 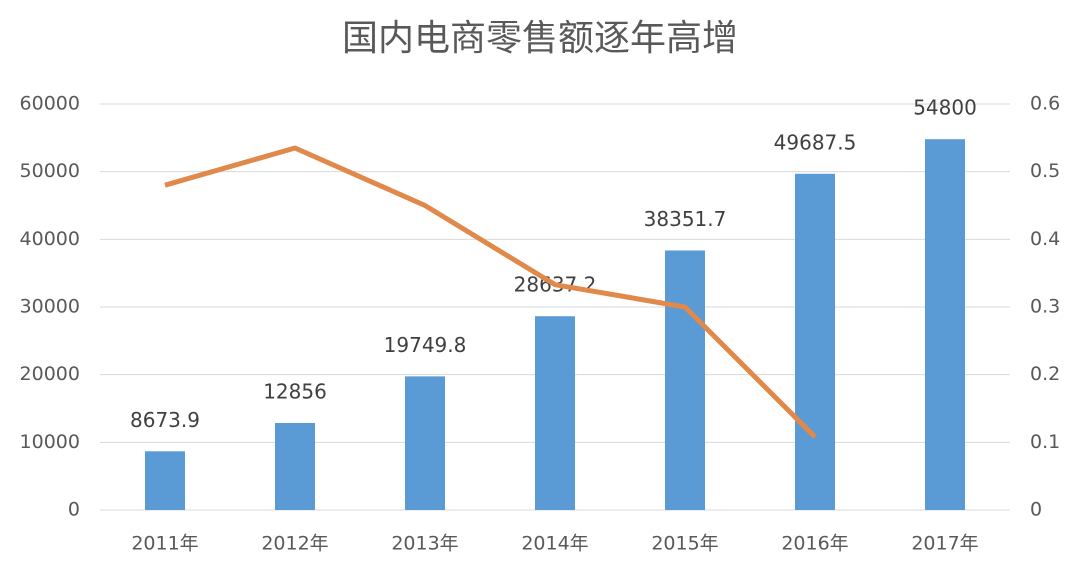 What do you see at coordinates (74, 510) in the screenshot?
I see `y-tick-label: 0` at bounding box center [74, 510].